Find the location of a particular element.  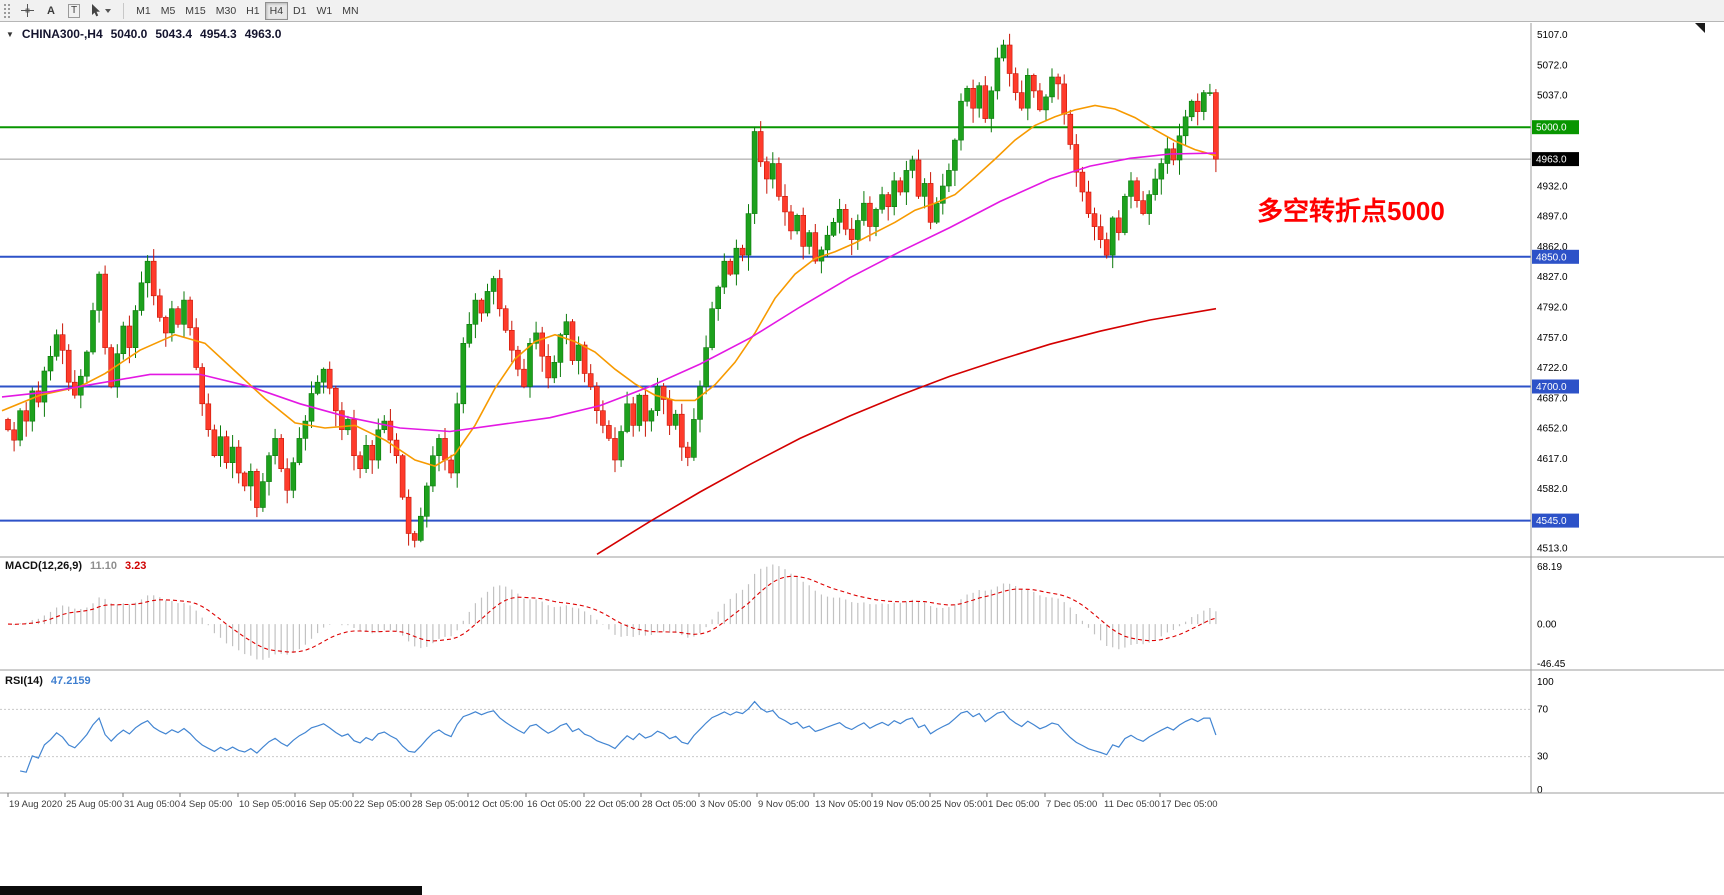

price-label: 5037.0 is located at coordinates (1552, 96).